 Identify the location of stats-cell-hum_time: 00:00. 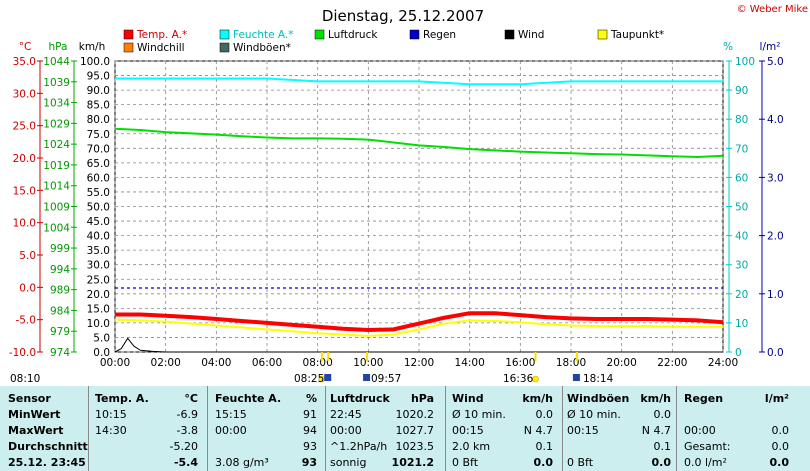
(231, 430).